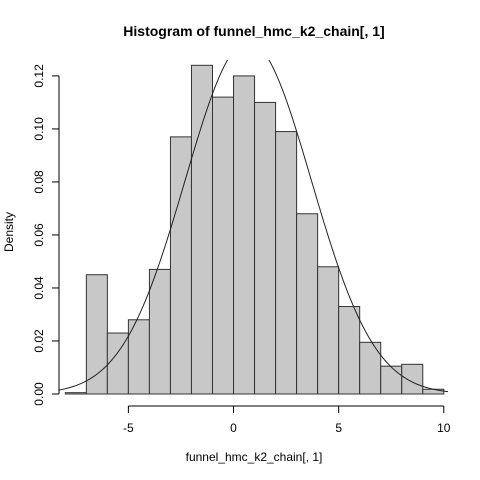  I want to click on x-axis: -5 0 5 10, so click(287, 420).